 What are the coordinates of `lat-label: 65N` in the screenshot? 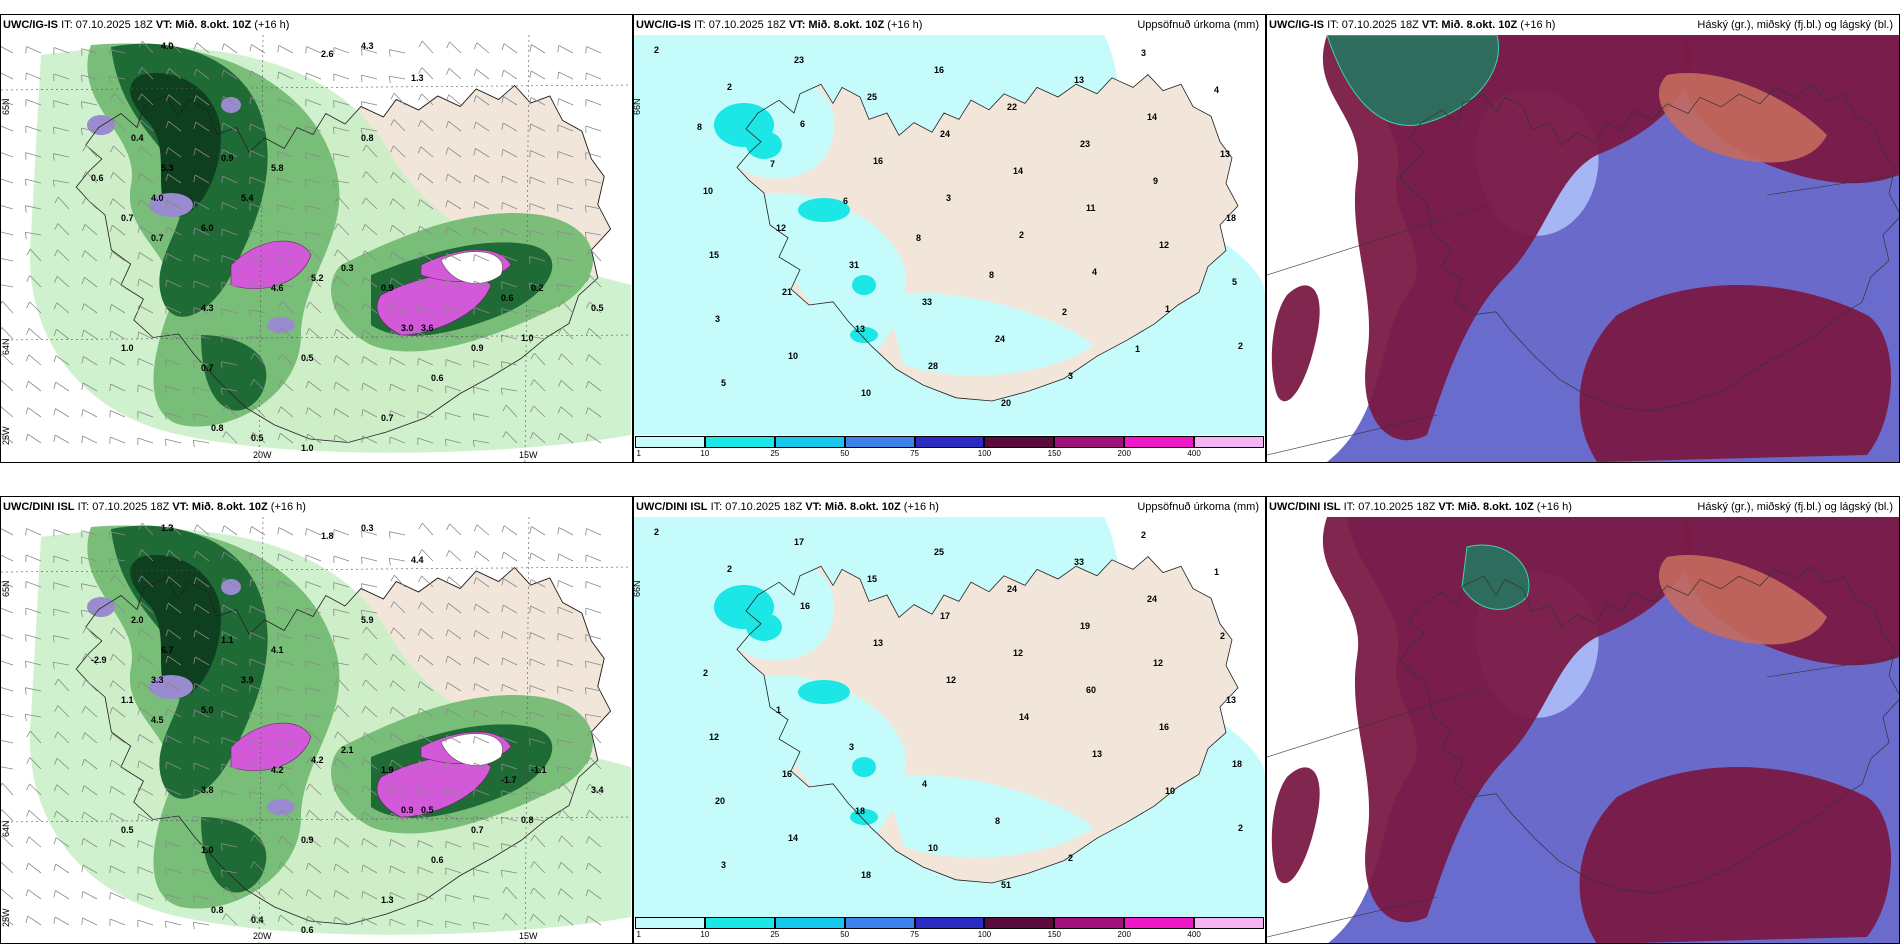 It's located at (6, 588).